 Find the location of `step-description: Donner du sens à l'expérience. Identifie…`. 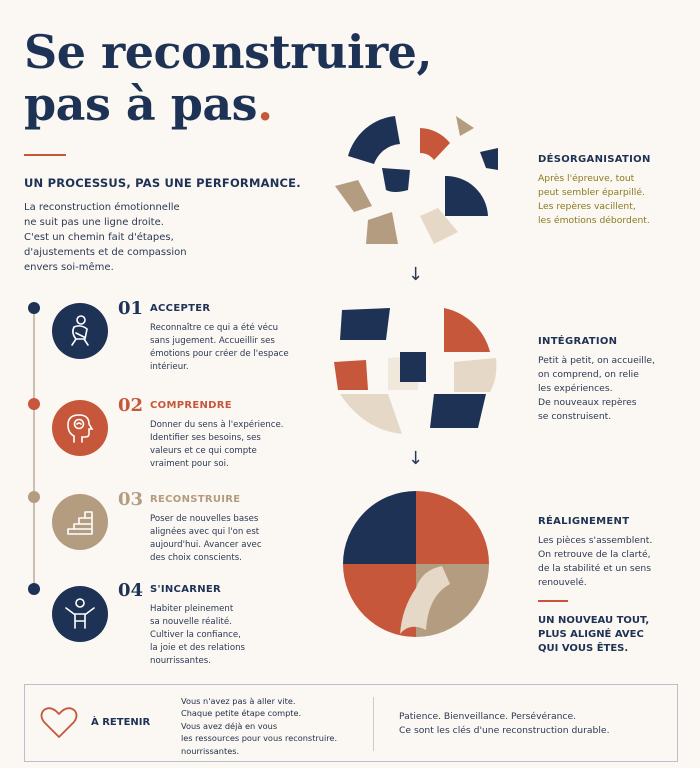

step-description: Donner du sens à l'expérience. Identifie… is located at coordinates (225, 445).